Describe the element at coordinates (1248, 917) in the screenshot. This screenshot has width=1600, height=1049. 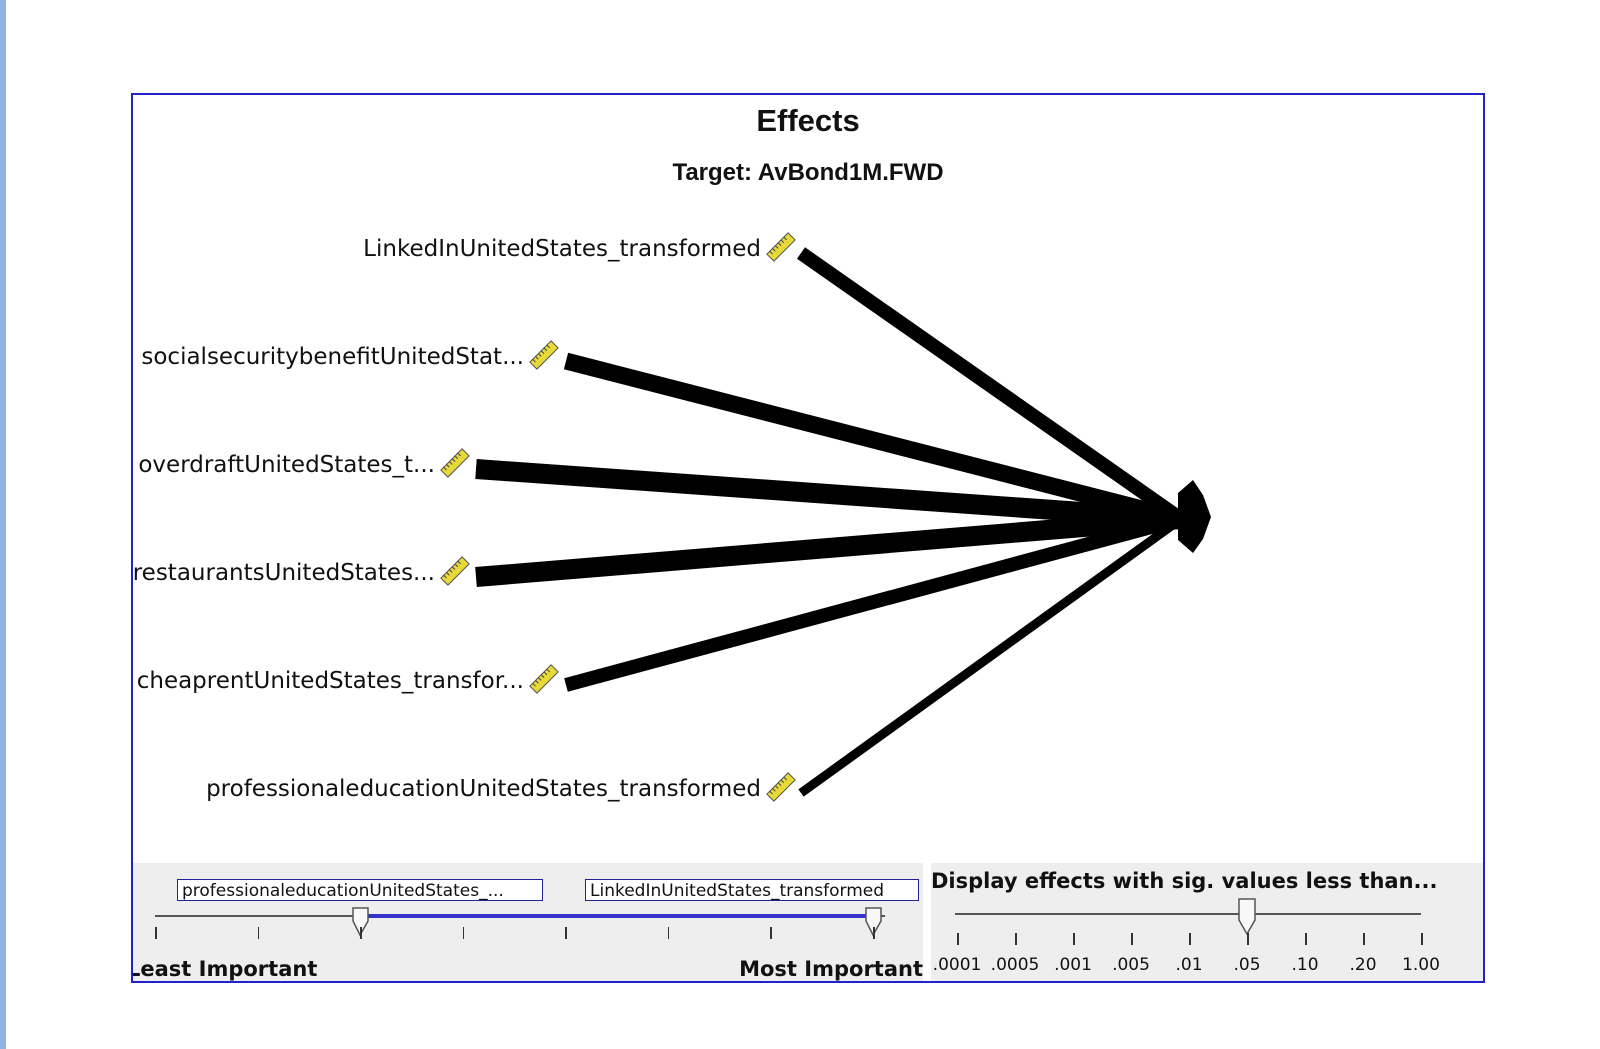
I see `significance-thumb` at that location.